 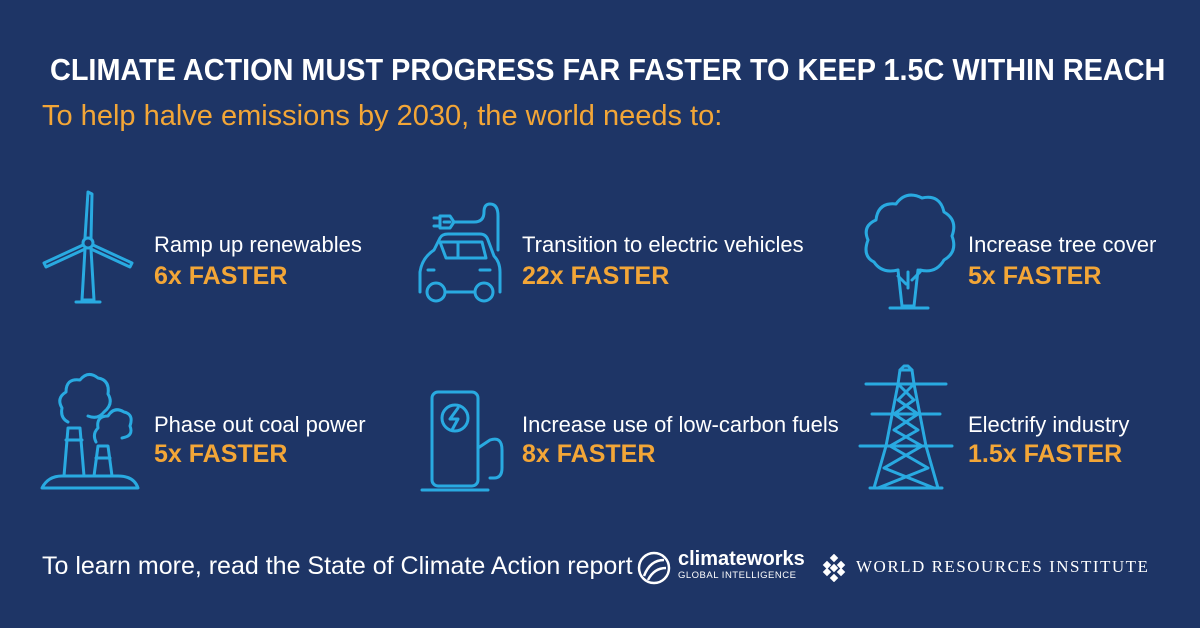 What do you see at coordinates (596, 276) in the screenshot?
I see `action-multiplier-electric-vehicles: 22x FASTER` at bounding box center [596, 276].